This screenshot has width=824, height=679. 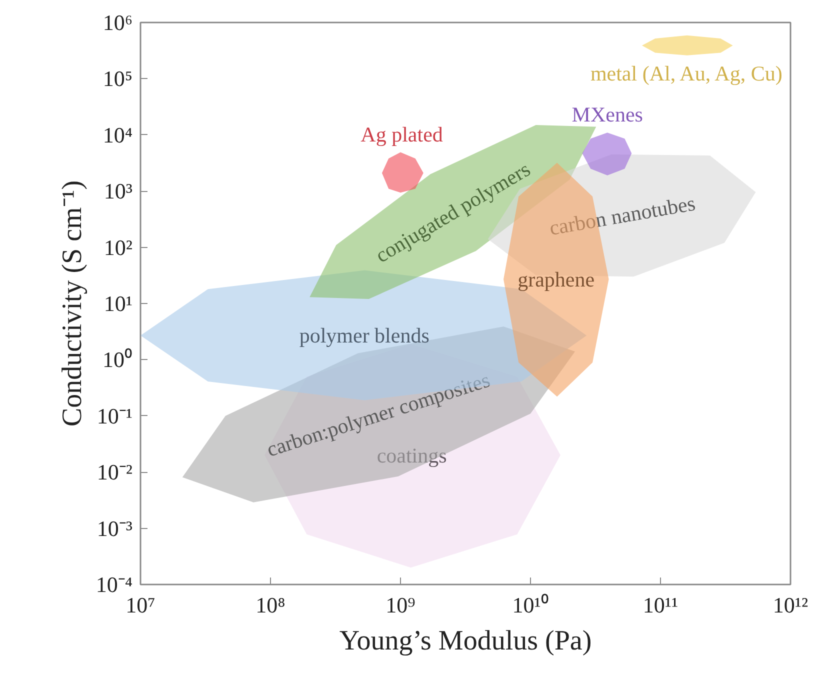 I want to click on series-label: MXenes, so click(x=607, y=114).